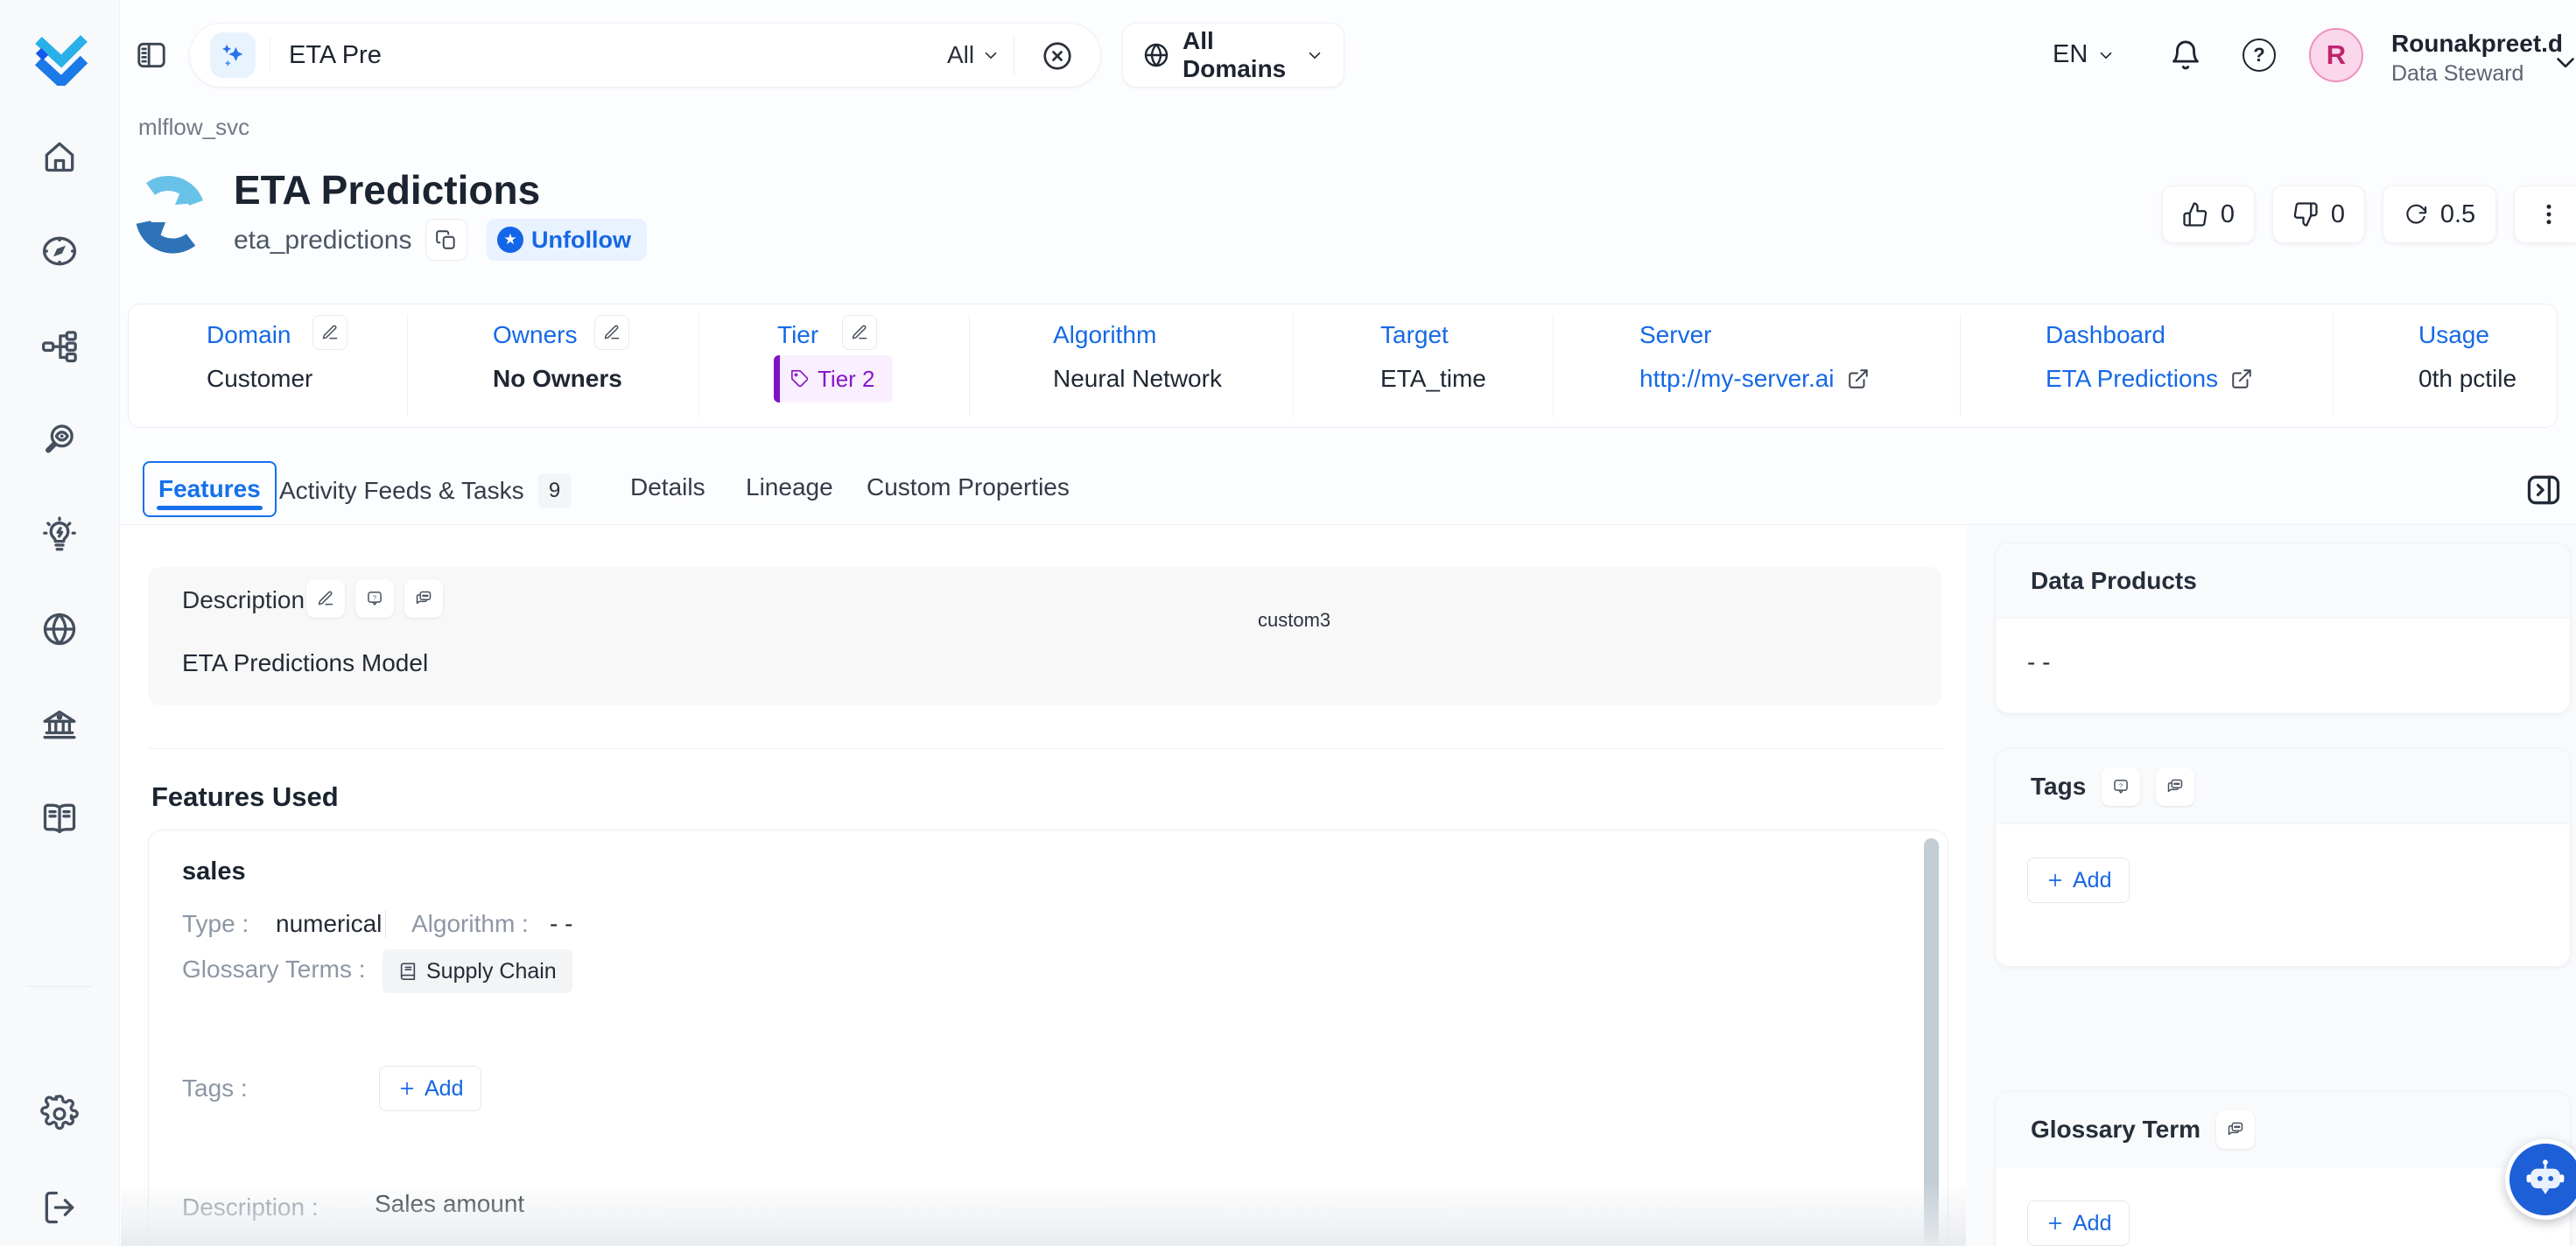  I want to click on sidebar-item-govern, so click(59, 724).